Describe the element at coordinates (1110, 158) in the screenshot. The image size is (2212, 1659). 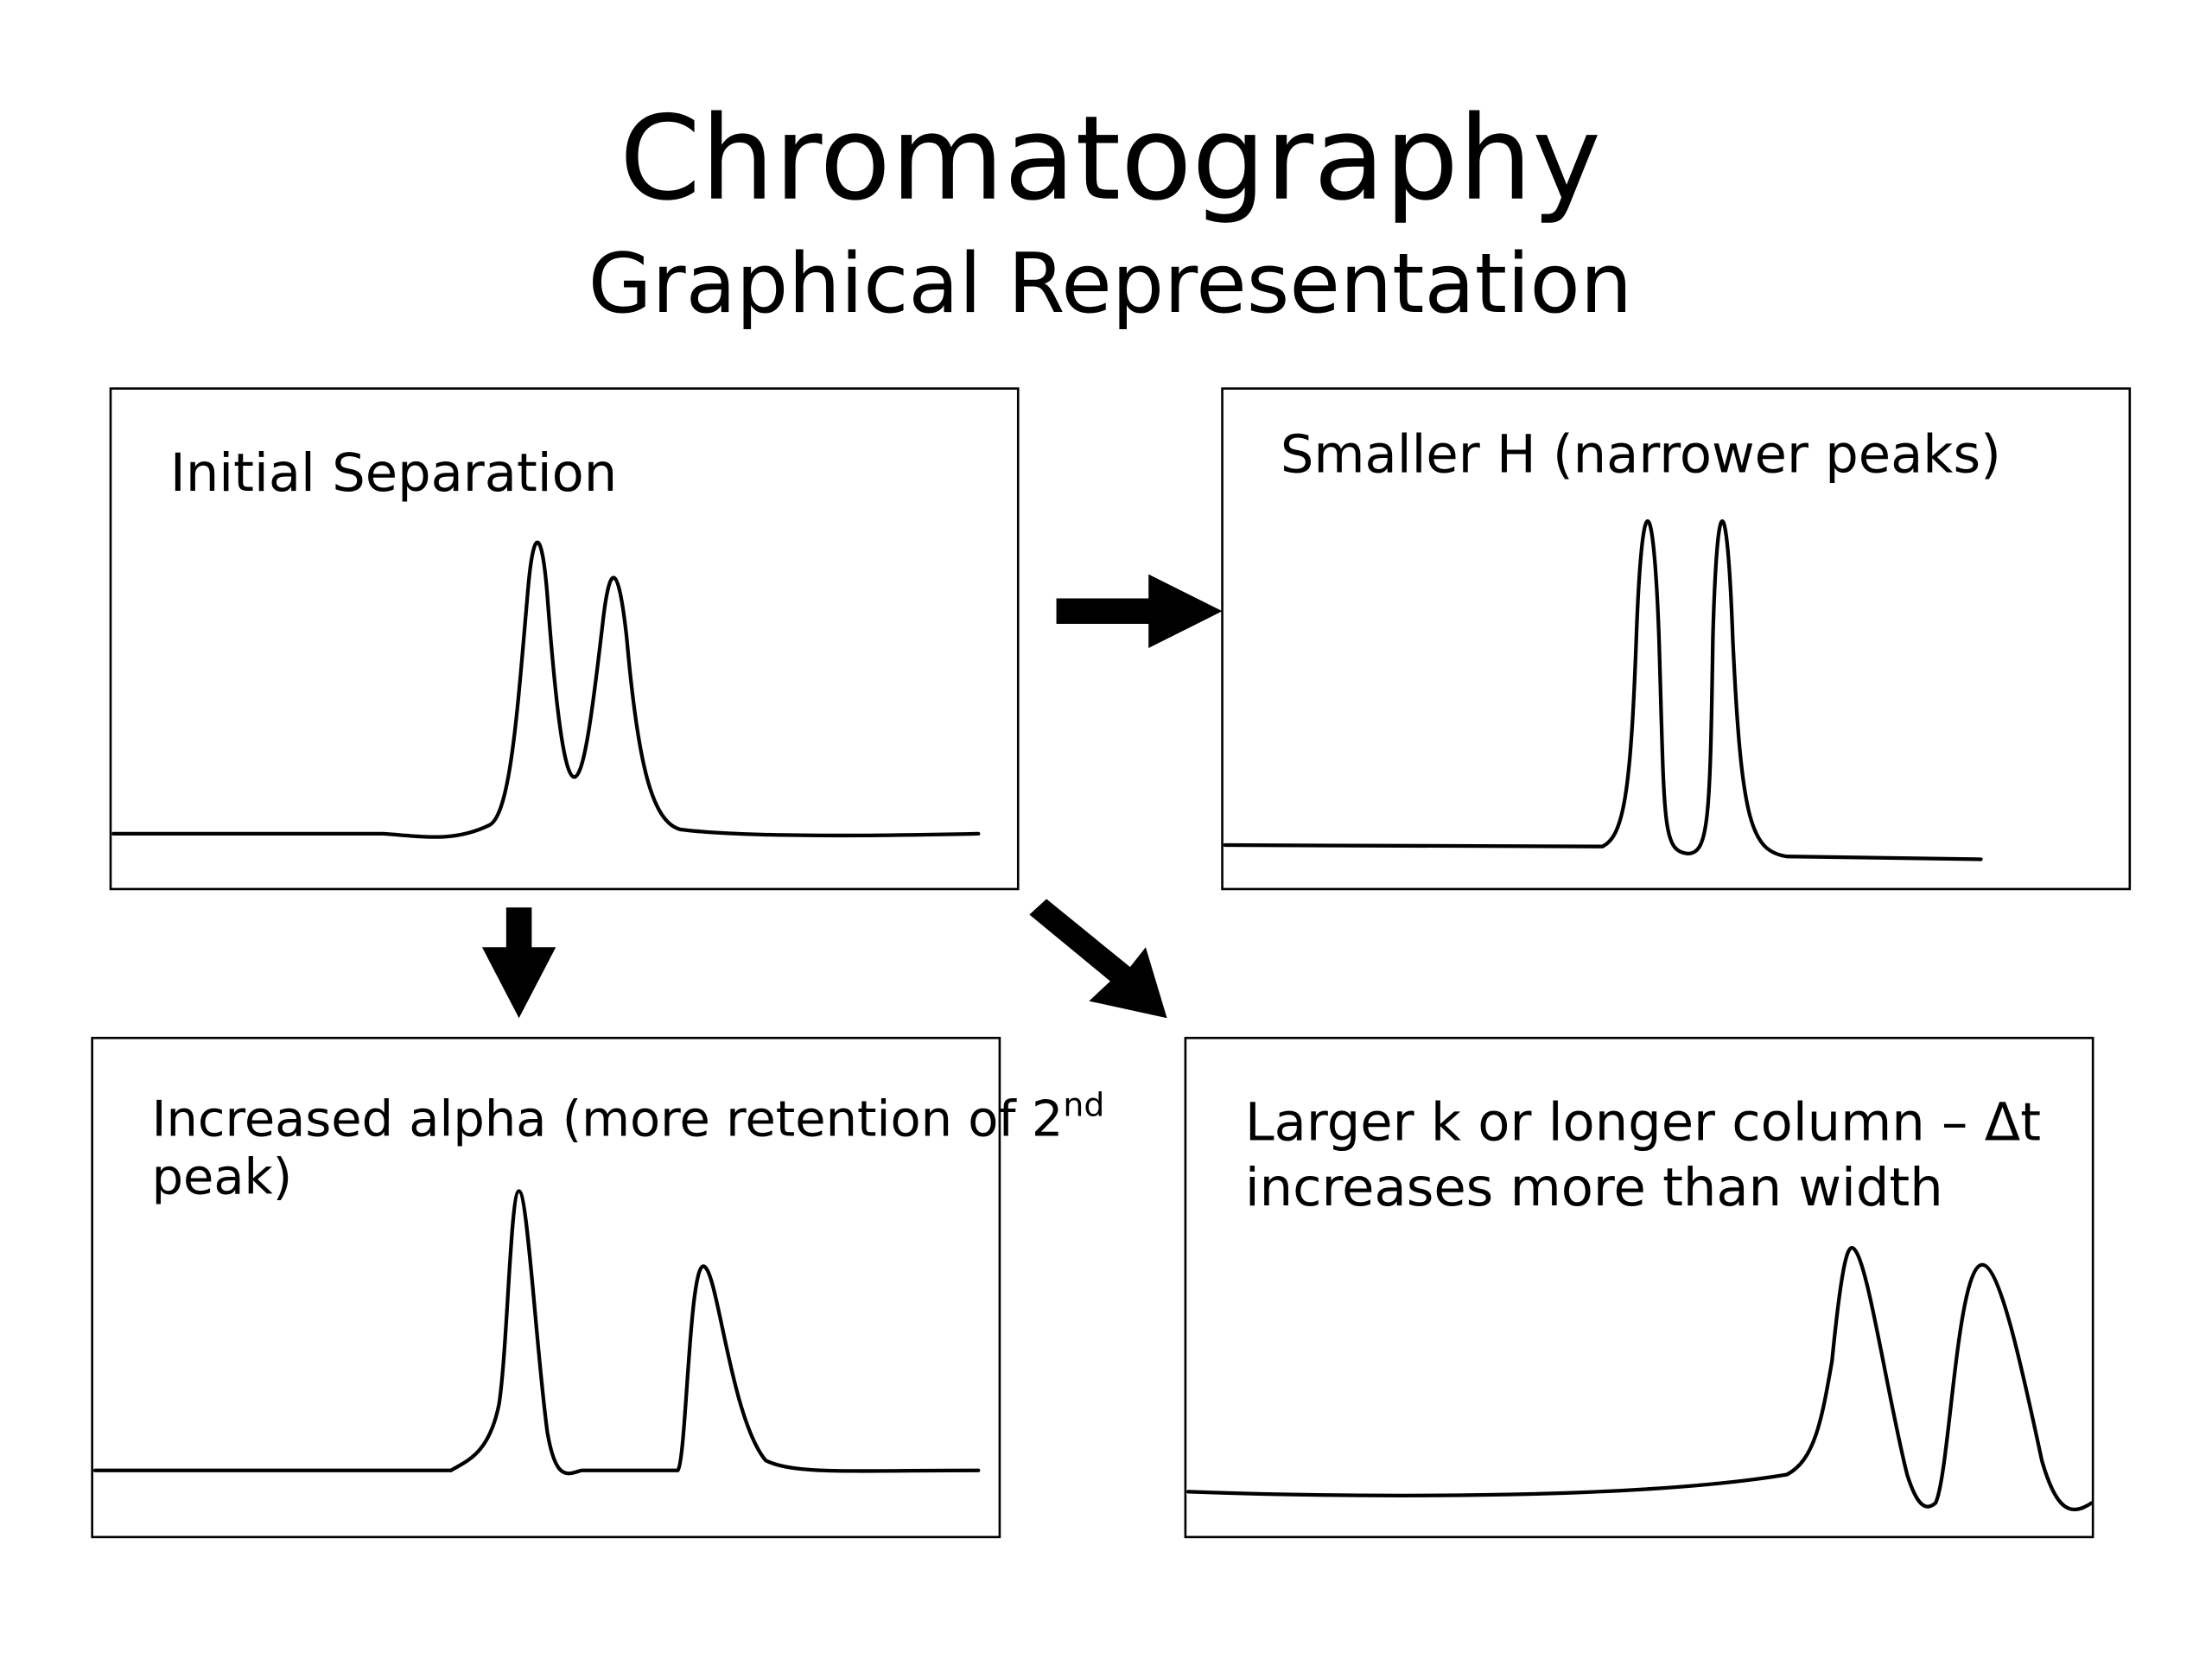
I see `title: Chromatography` at that location.